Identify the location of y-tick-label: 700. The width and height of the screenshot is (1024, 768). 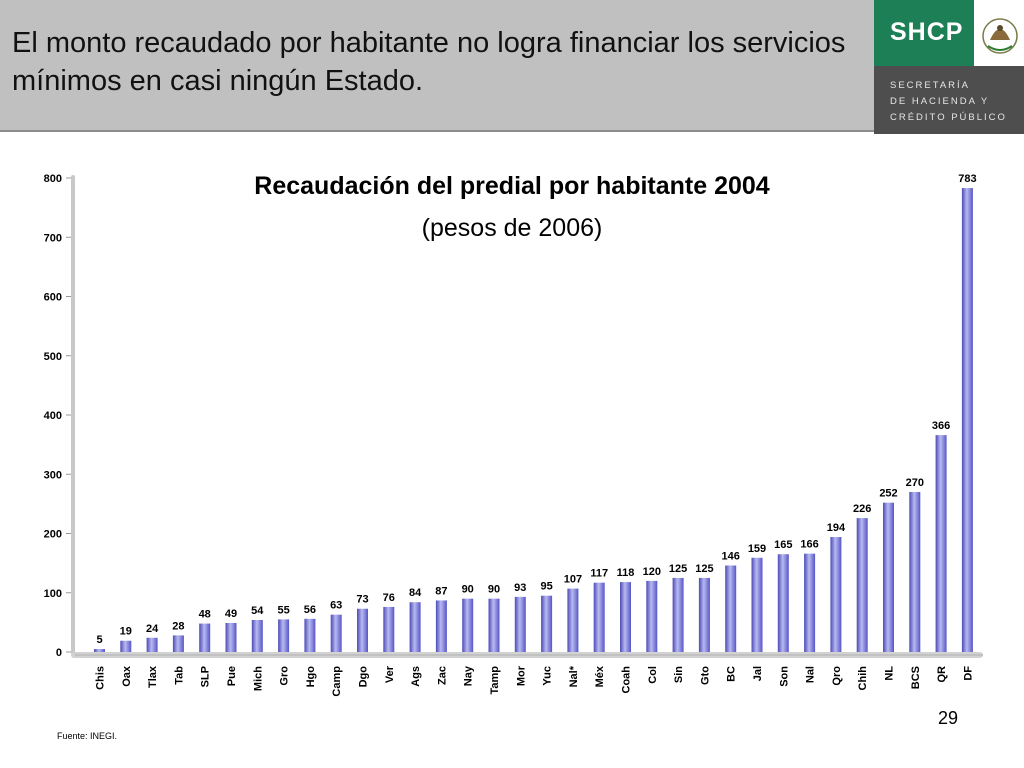
(53, 238).